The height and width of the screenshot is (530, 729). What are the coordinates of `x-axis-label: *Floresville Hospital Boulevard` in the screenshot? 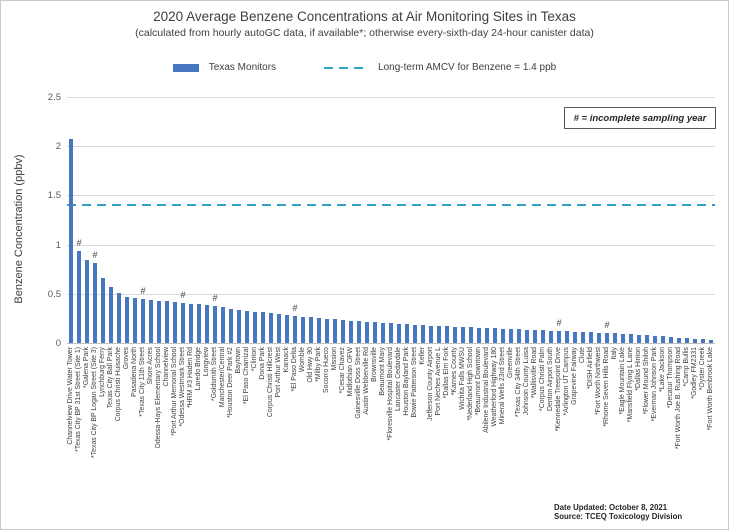 It's located at (390, 394).